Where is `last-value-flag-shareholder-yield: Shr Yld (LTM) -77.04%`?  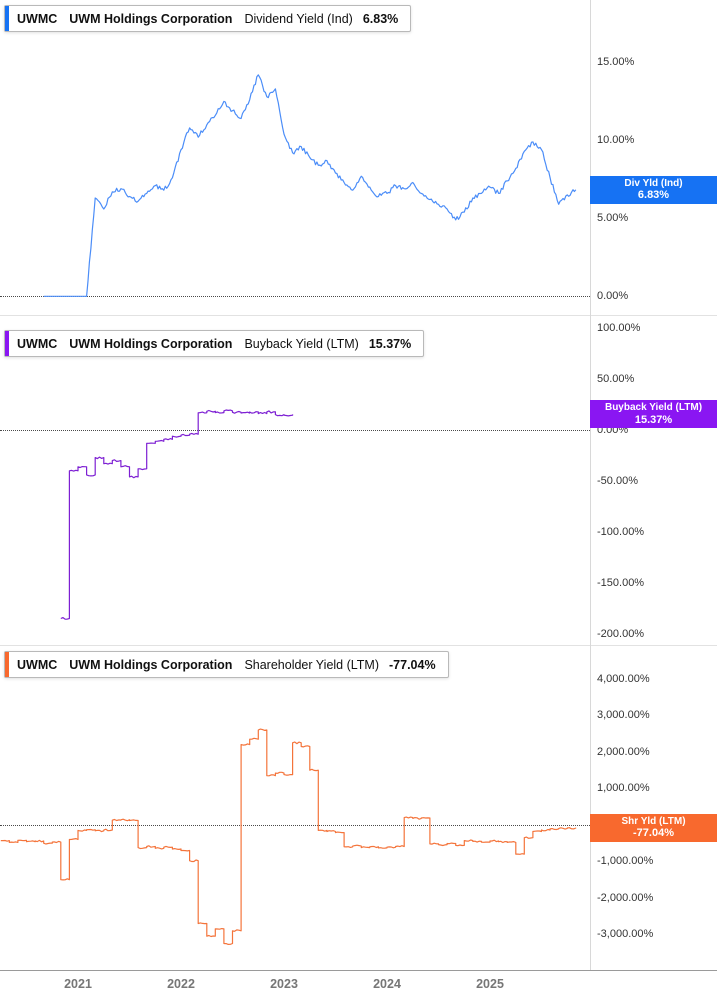
last-value-flag-shareholder-yield: Shr Yld (LTM) -77.04% is located at coordinates (653, 827).